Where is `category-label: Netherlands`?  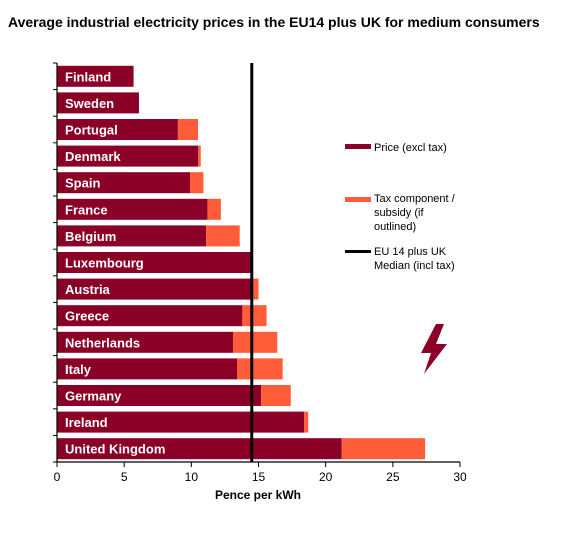
category-label: Netherlands is located at coordinates (102, 342).